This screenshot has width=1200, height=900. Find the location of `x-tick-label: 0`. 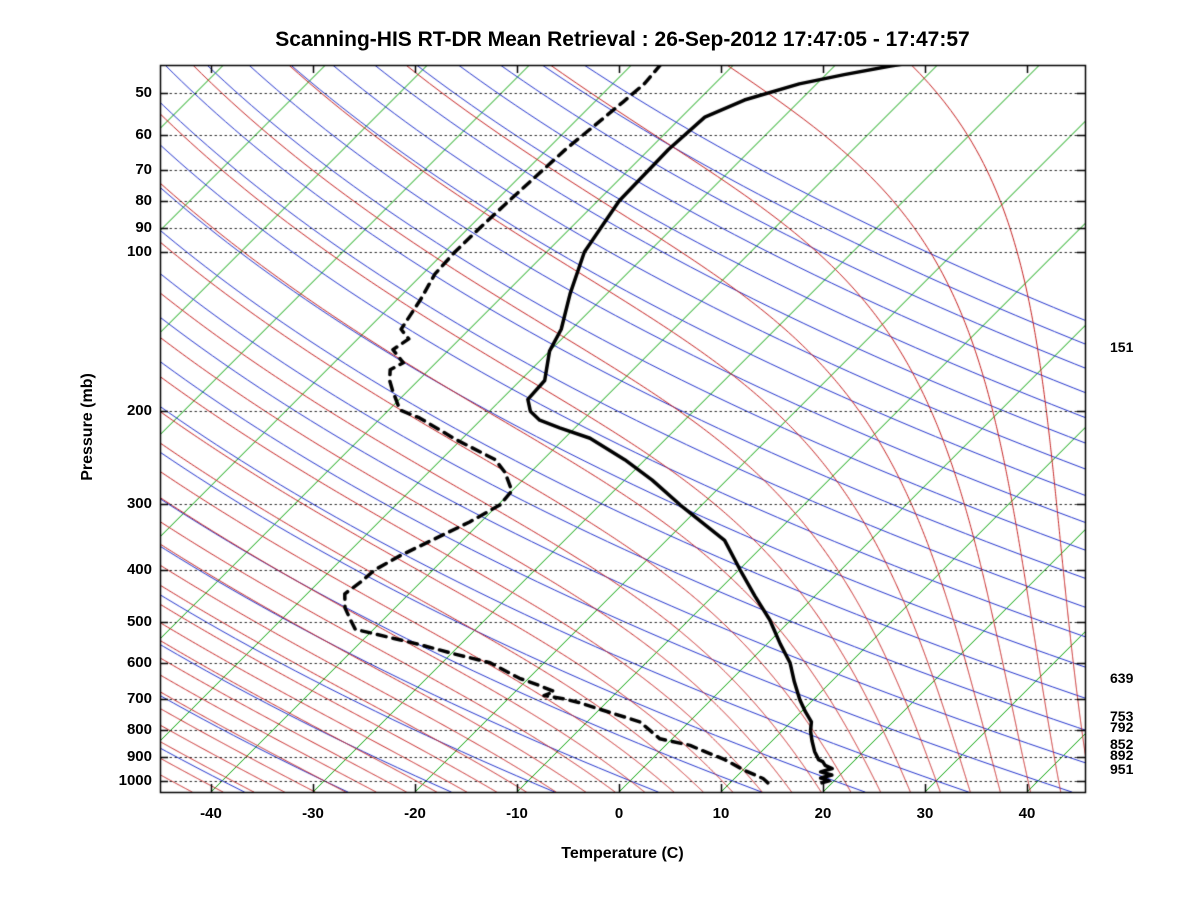

x-tick-label: 0 is located at coordinates (619, 813).